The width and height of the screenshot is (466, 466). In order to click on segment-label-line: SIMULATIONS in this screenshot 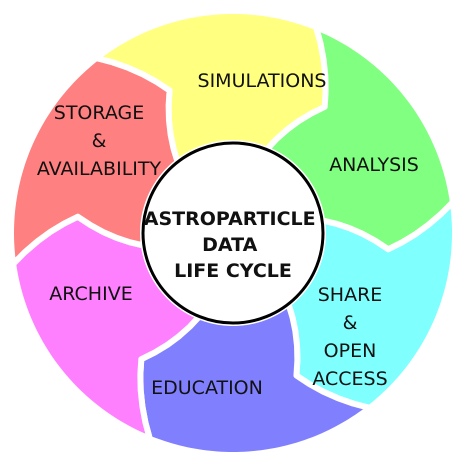, I will do `click(262, 81)`.